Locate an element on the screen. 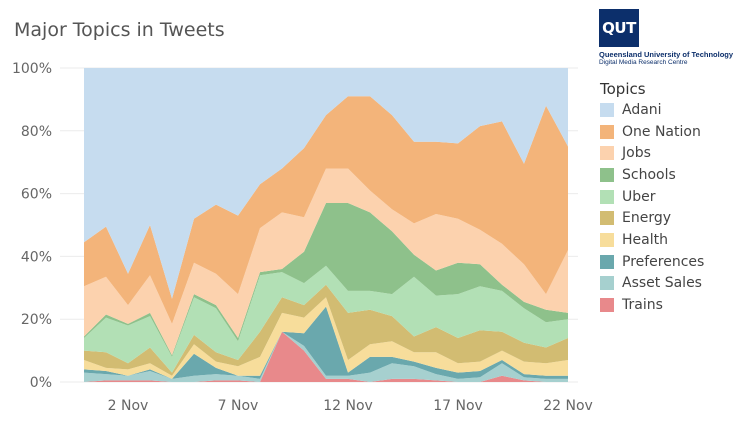  x-tick-label: 7 Nov is located at coordinates (238, 406).